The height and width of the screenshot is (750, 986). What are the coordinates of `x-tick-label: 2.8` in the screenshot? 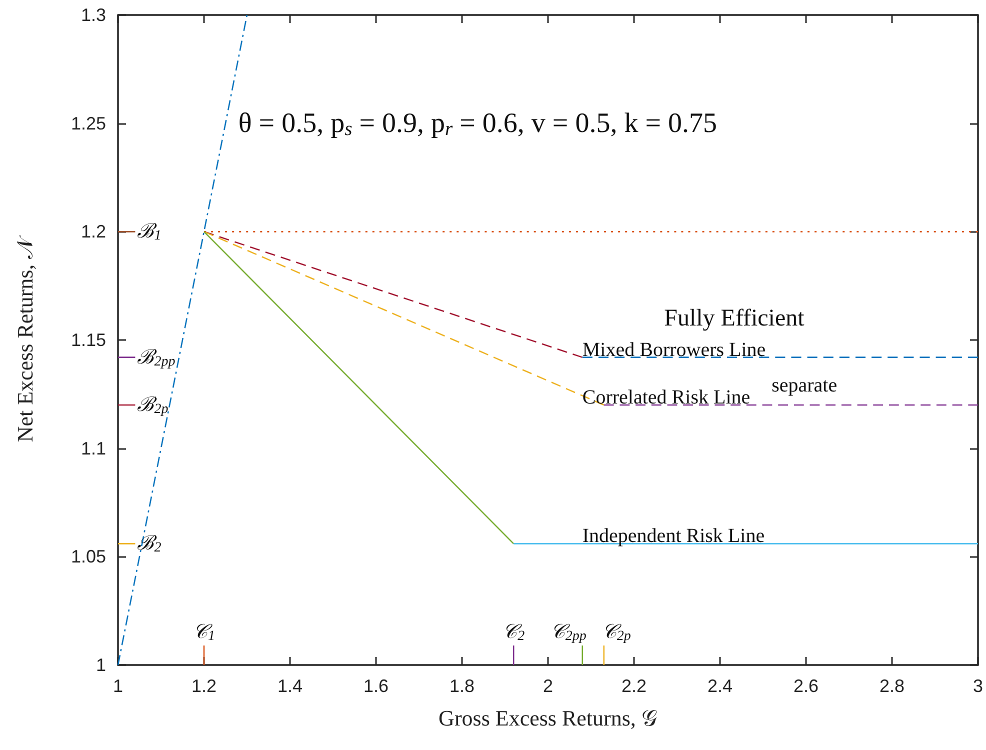 It's located at (892, 686).